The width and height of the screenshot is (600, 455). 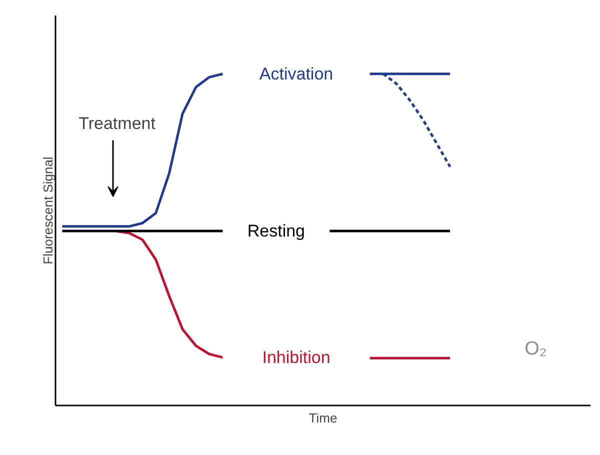 What do you see at coordinates (323, 418) in the screenshot?
I see `x-axis-title: Time` at bounding box center [323, 418].